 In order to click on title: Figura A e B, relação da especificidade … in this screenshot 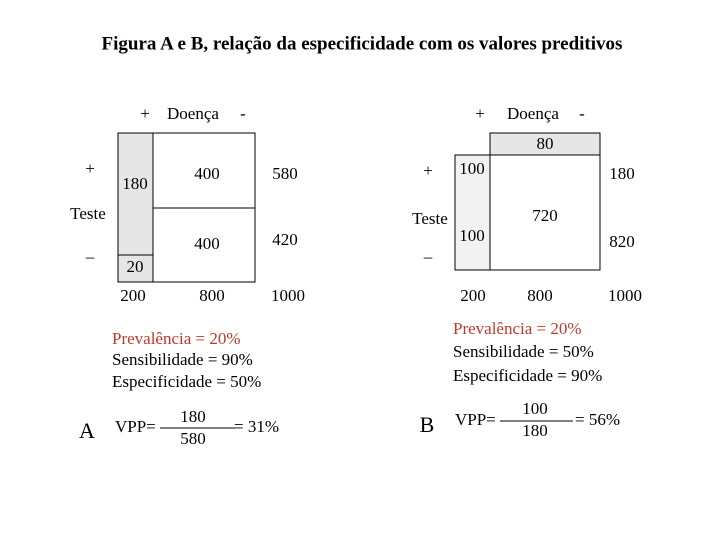, I will do `click(362, 43)`.